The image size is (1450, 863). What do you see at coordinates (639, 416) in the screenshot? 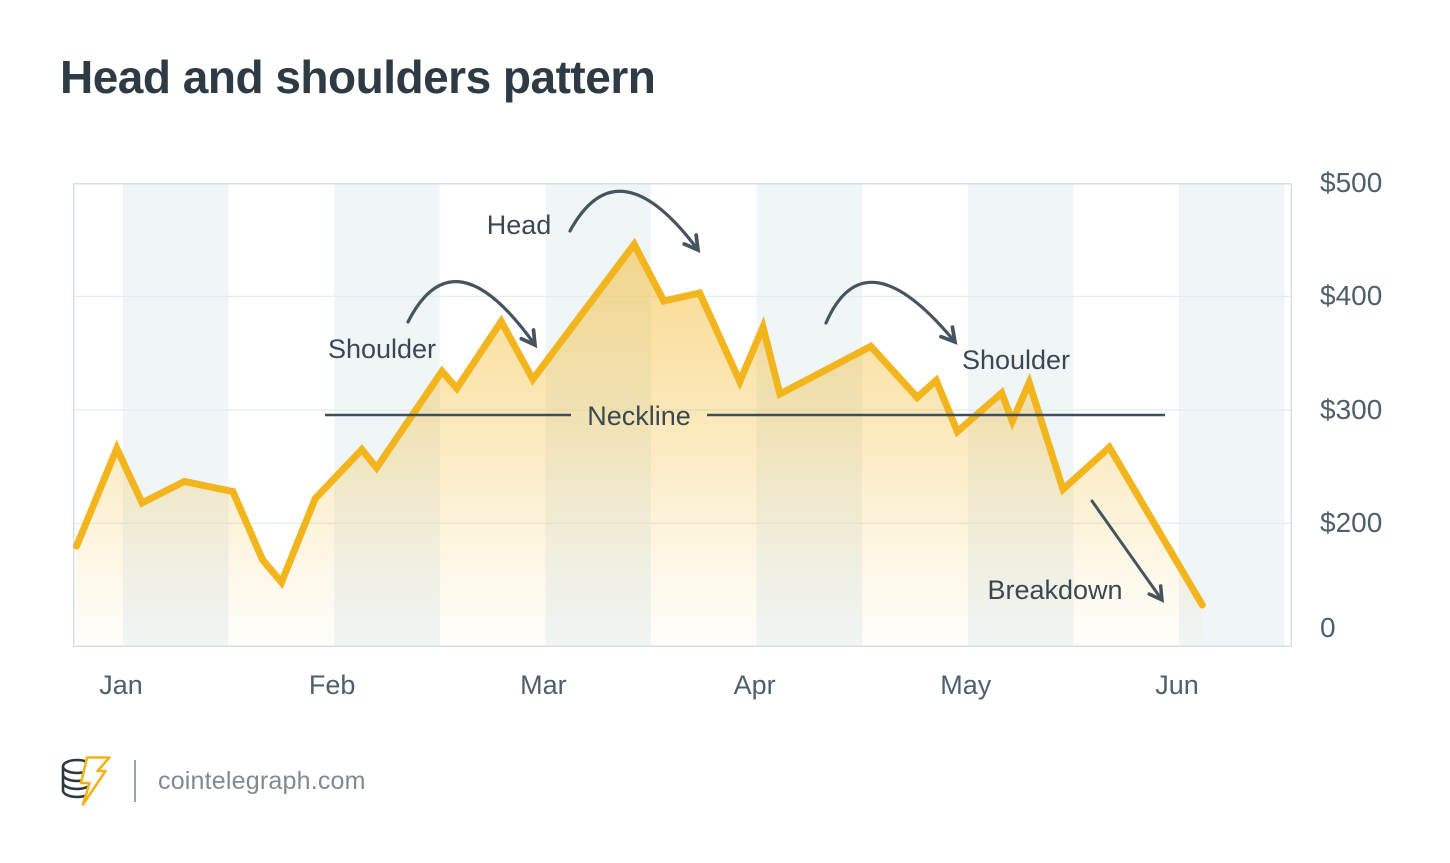
I see `neckline-label: Neckline` at bounding box center [639, 416].